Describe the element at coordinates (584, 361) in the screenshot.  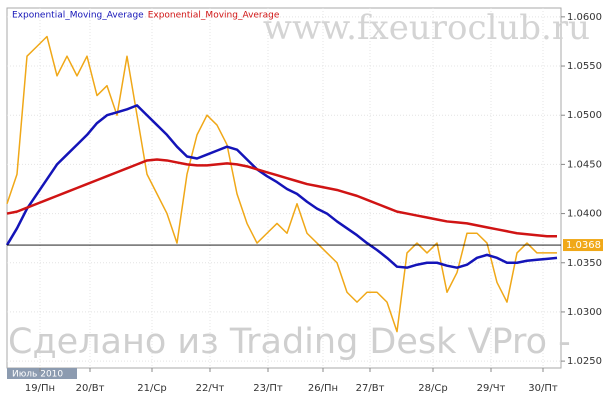
I see `y-tick-label: 1.0250` at that location.